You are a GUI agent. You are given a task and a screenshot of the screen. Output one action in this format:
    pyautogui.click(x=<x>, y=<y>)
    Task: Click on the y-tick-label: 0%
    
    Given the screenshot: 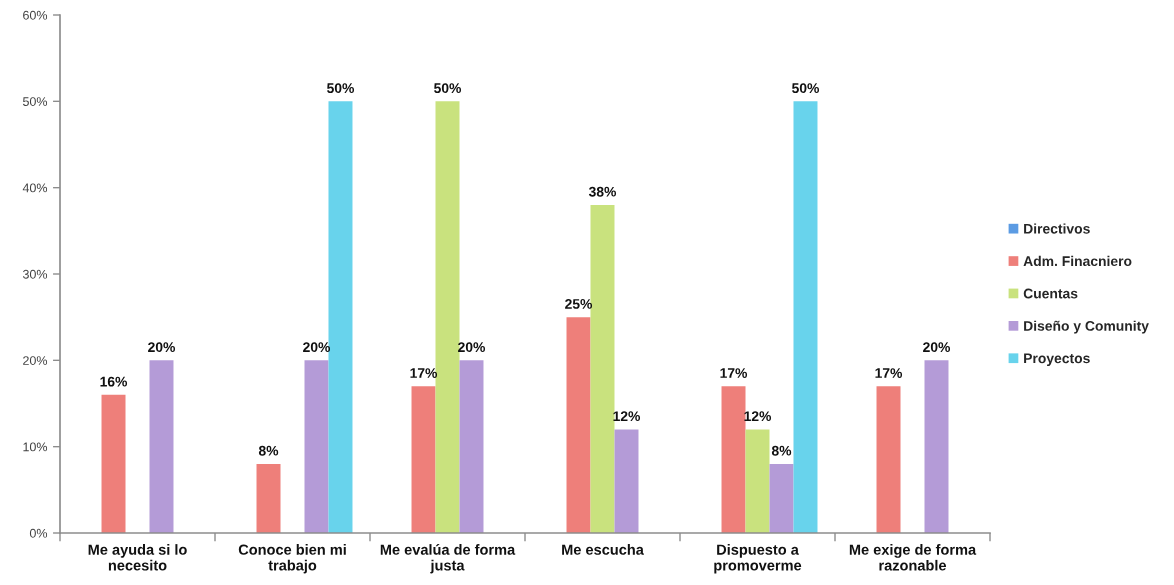 What is the action you would take?
    pyautogui.click(x=38, y=533)
    